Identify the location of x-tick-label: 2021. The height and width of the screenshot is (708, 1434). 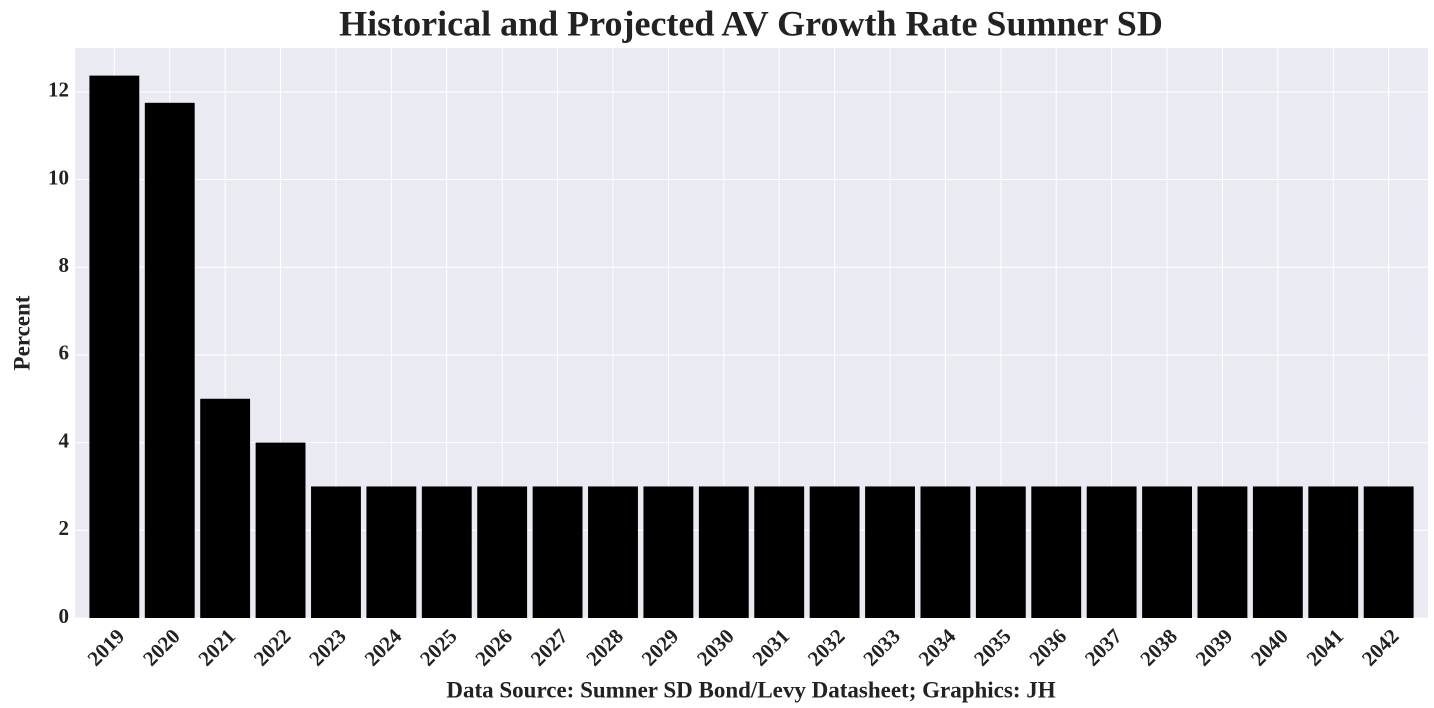
(216, 647).